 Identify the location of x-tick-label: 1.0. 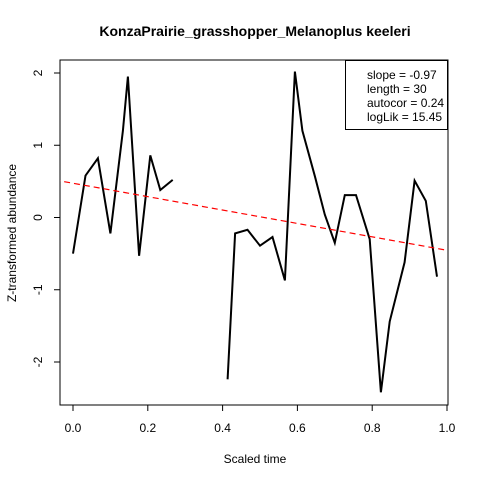
(447, 428).